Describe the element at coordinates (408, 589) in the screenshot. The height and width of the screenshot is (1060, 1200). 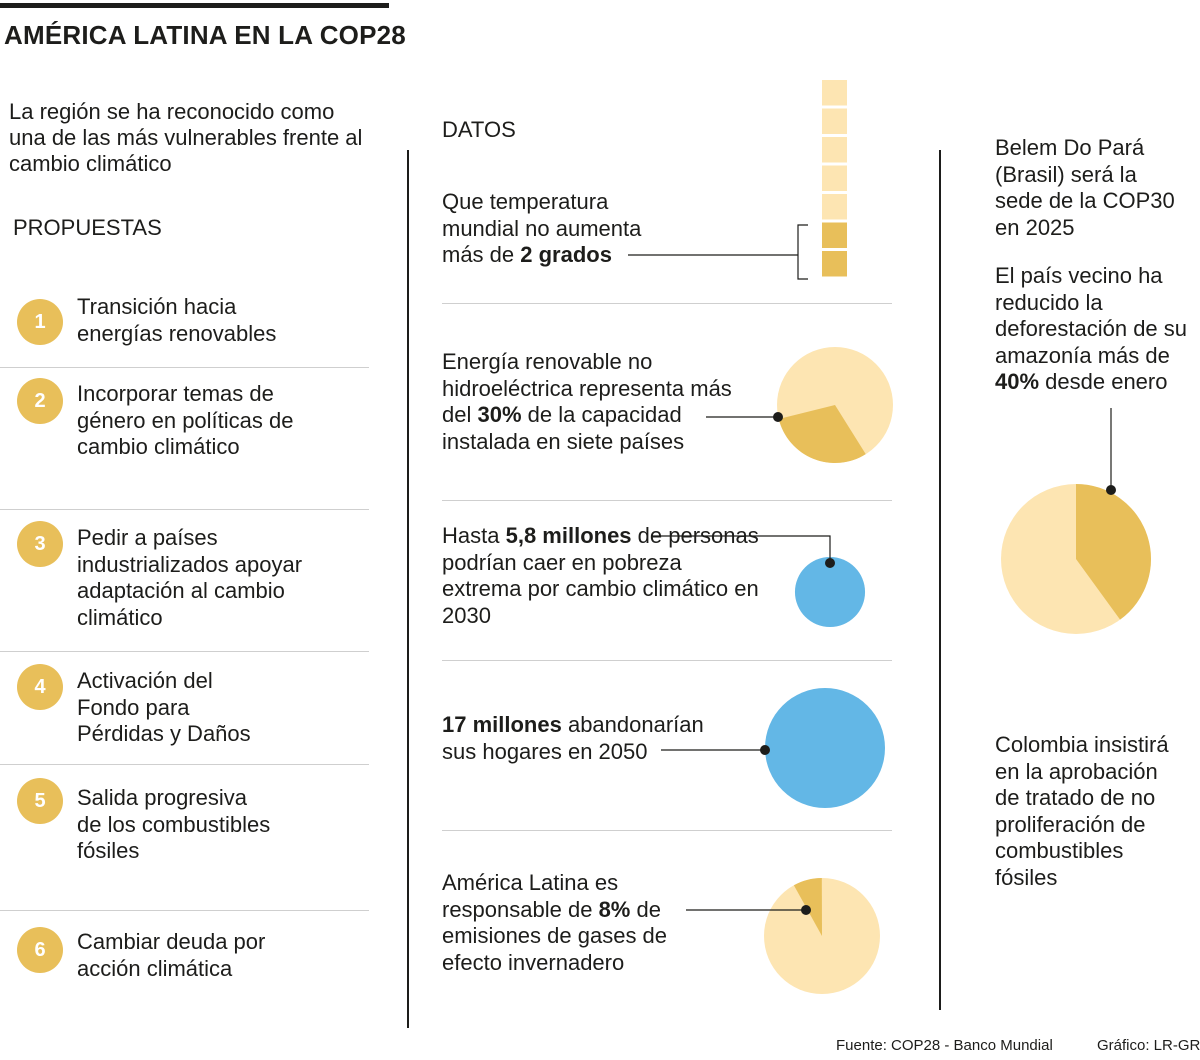
I see `column-rule-left` at that location.